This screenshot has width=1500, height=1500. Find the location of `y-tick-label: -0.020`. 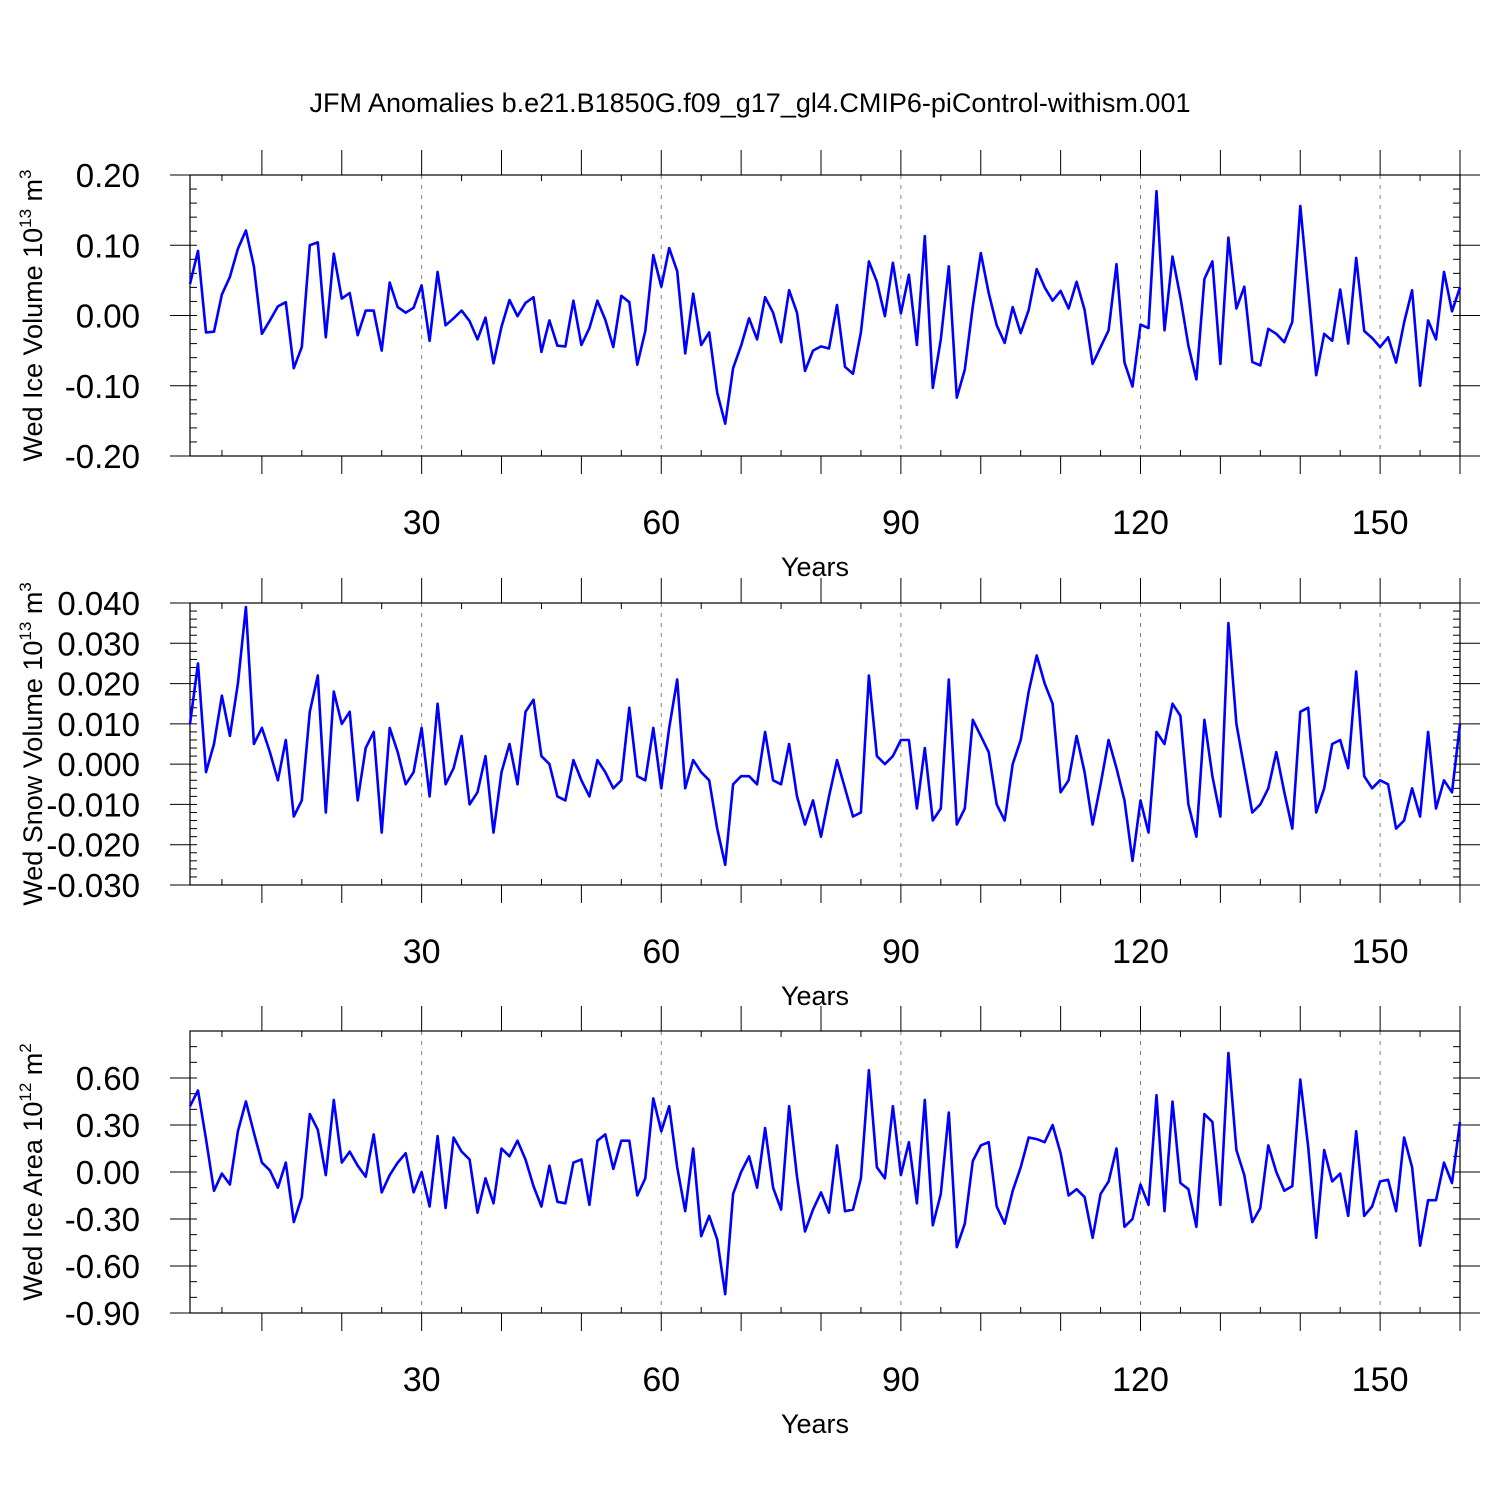

y-tick-label: -0.020 is located at coordinates (93, 845).